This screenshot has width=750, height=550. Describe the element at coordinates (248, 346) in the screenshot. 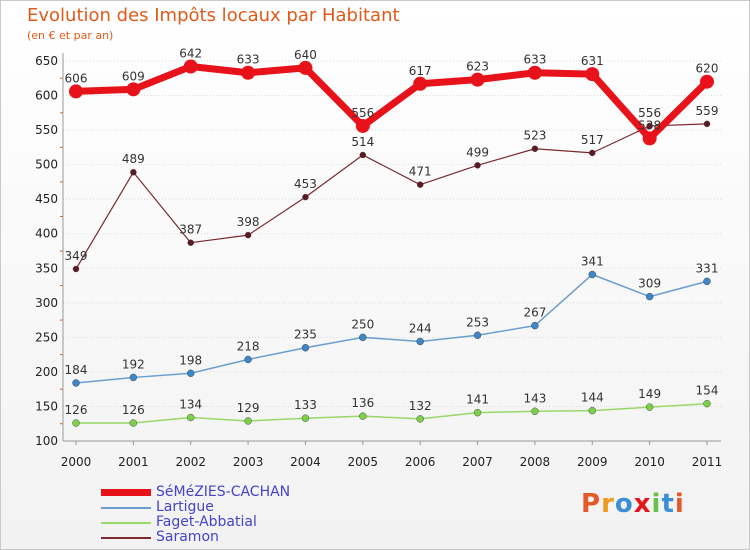

I see `data-label: 218` at that location.